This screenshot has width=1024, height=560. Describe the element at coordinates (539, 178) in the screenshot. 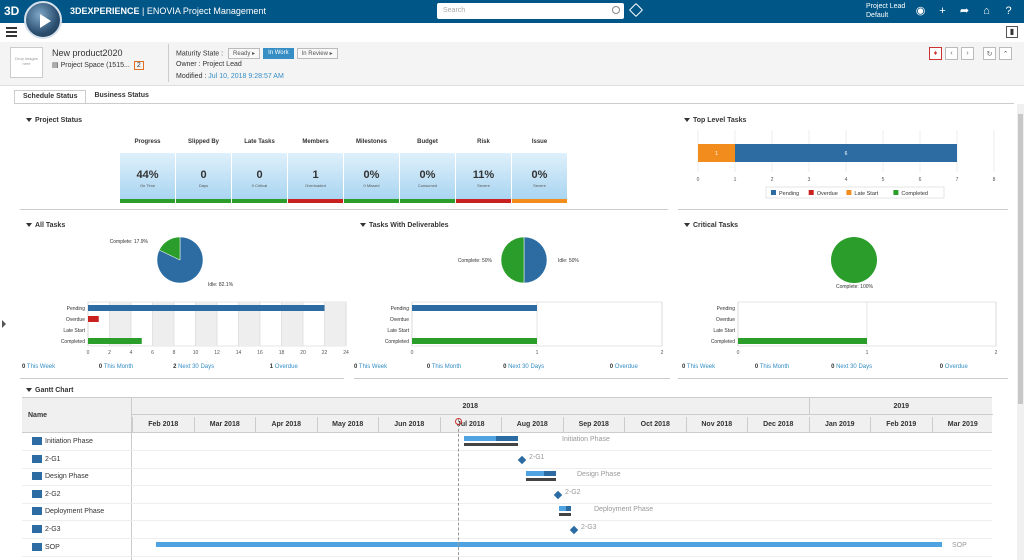

I see `kpi-box: 0% Severe` at that location.